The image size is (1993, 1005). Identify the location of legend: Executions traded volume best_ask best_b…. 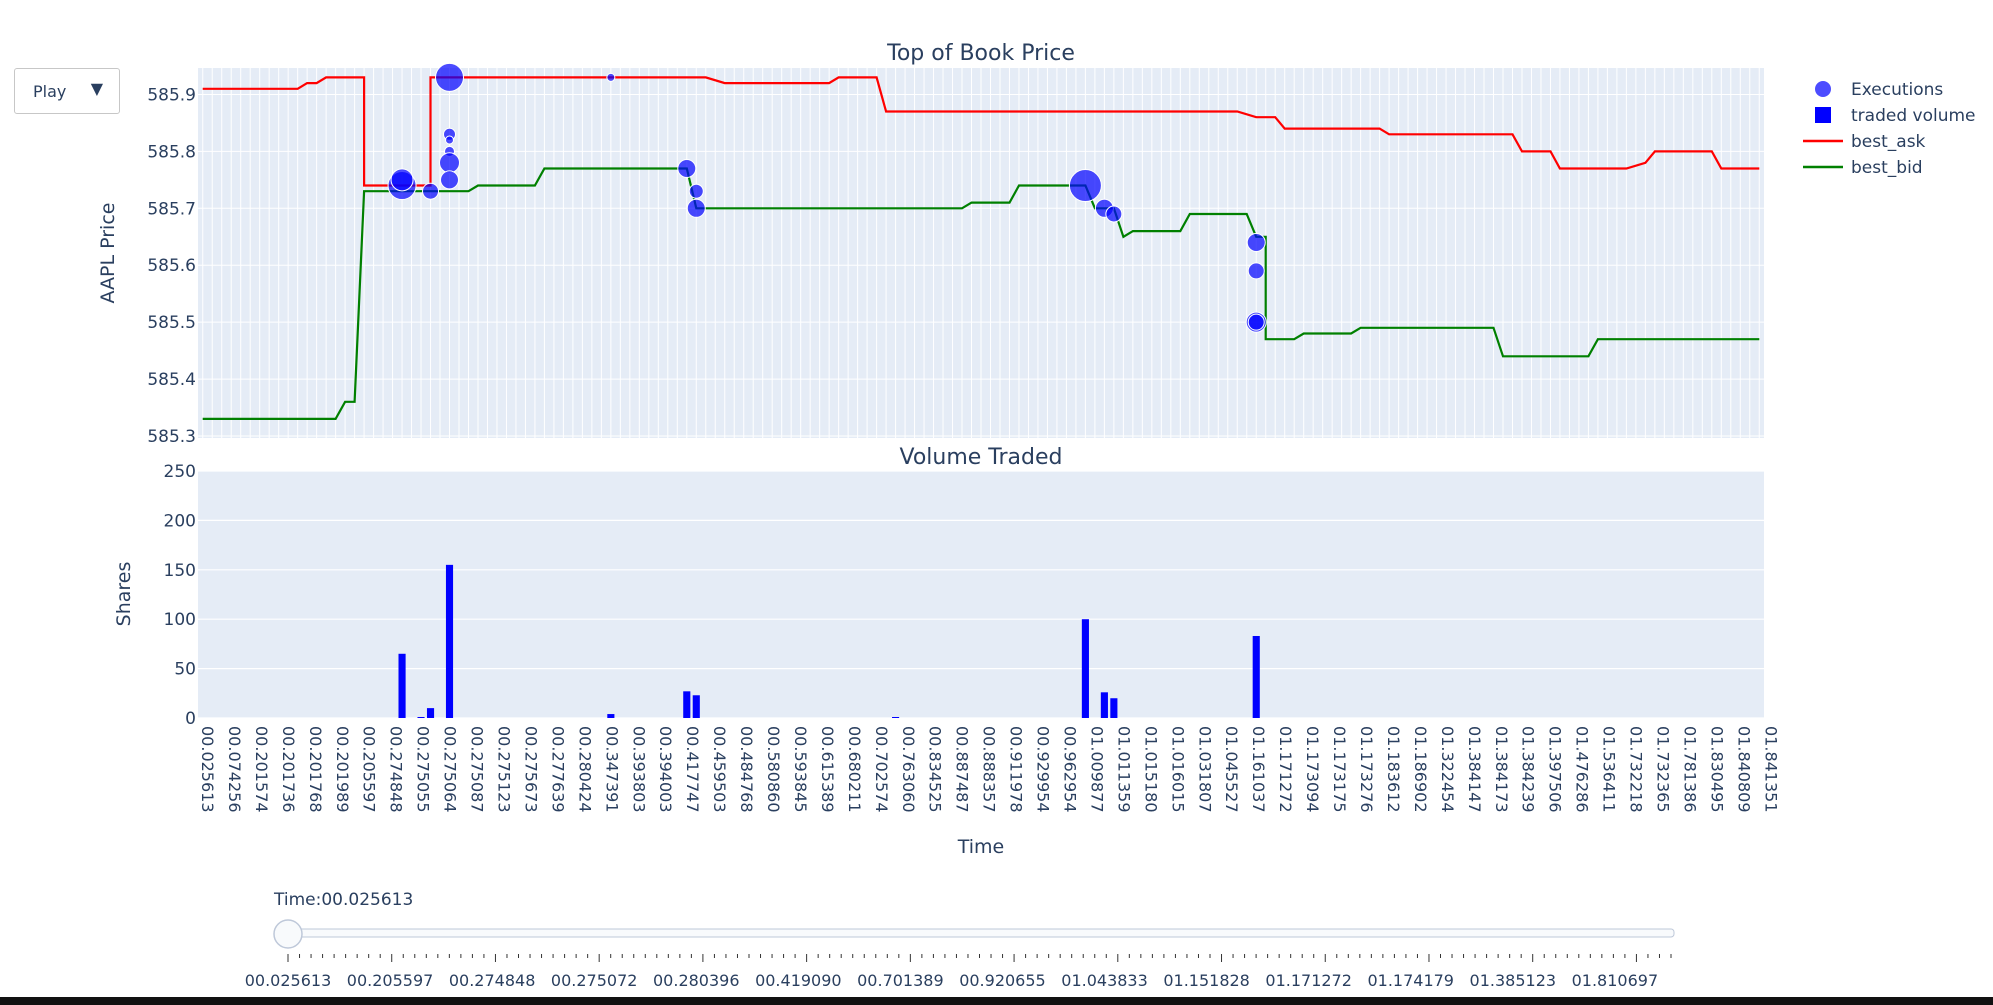
(1889, 129).